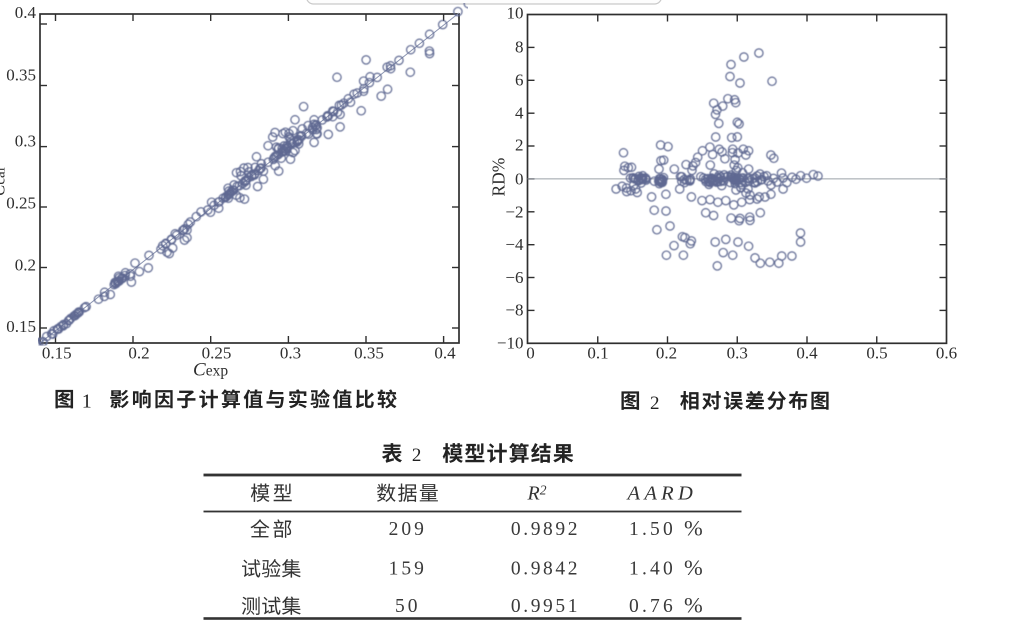 The height and width of the screenshot is (627, 1027). Describe the element at coordinates (545, 606) in the screenshot. I see `svg-text: 0.9951` at that location.